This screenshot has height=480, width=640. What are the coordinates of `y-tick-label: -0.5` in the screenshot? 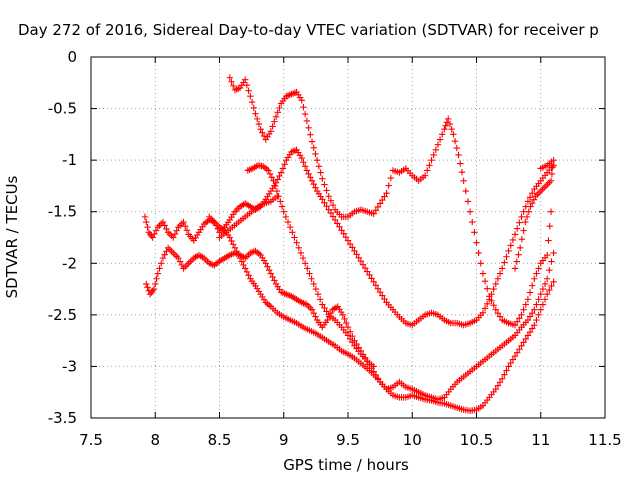 It's located at (62, 109).